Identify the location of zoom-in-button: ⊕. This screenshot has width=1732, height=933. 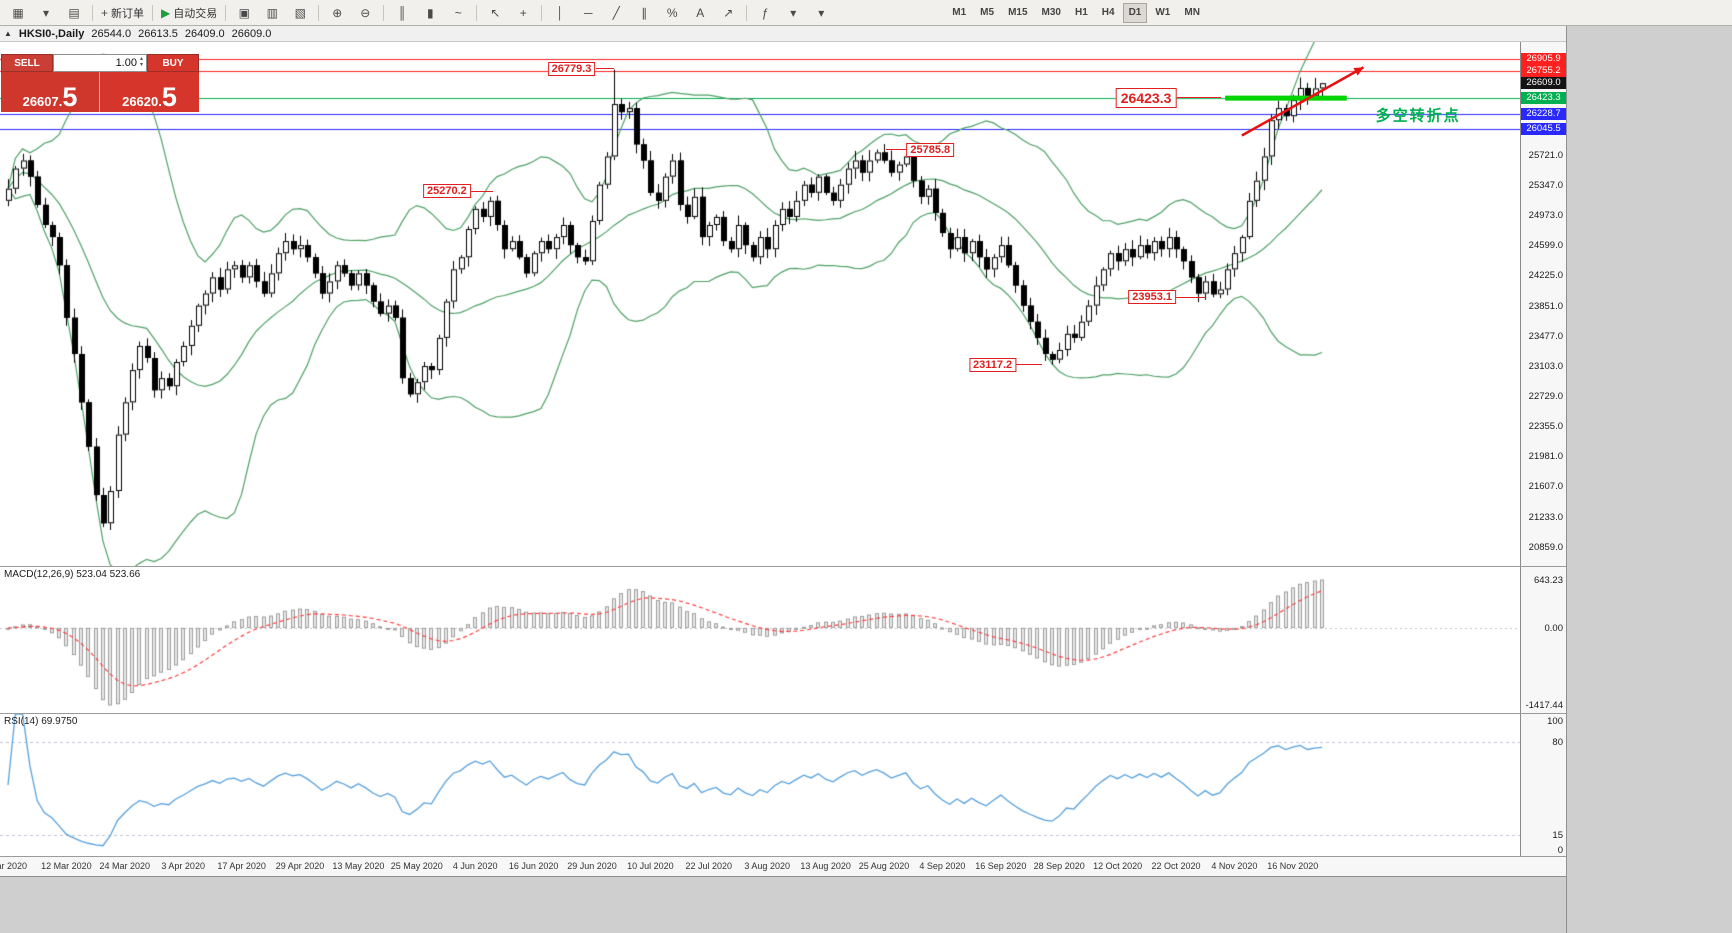
(337, 13).